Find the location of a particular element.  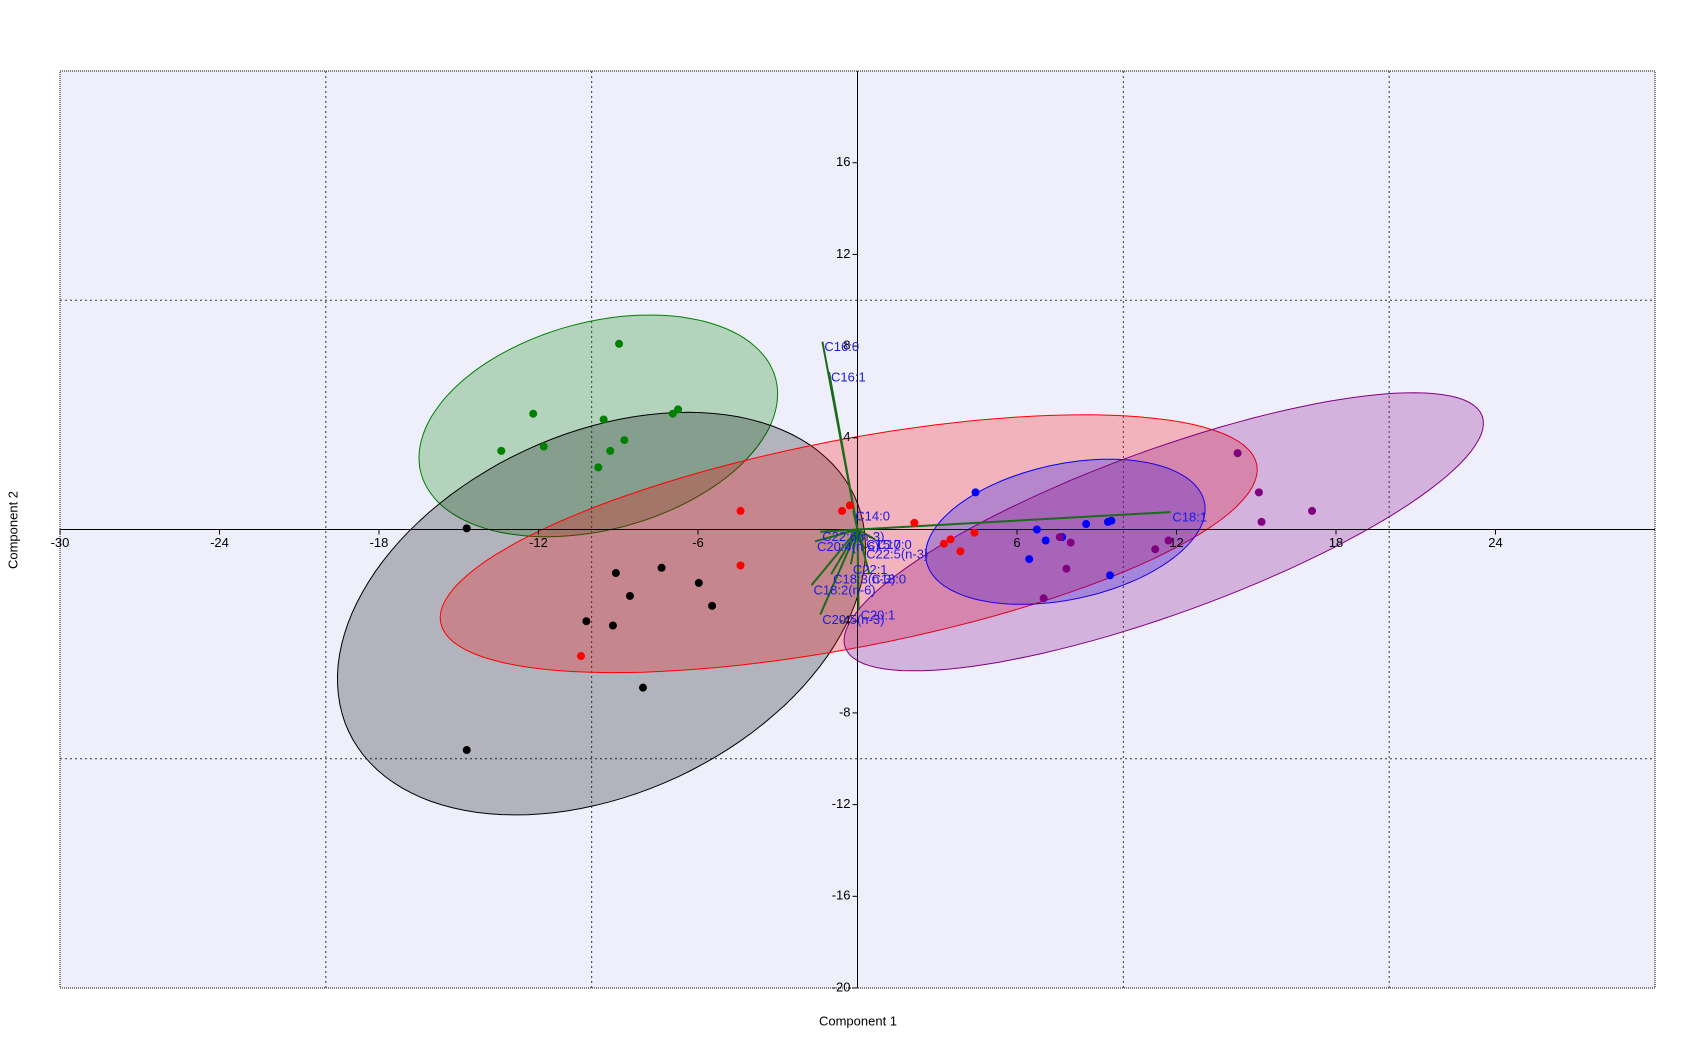

x-tick-label: -6 is located at coordinates (698, 542).